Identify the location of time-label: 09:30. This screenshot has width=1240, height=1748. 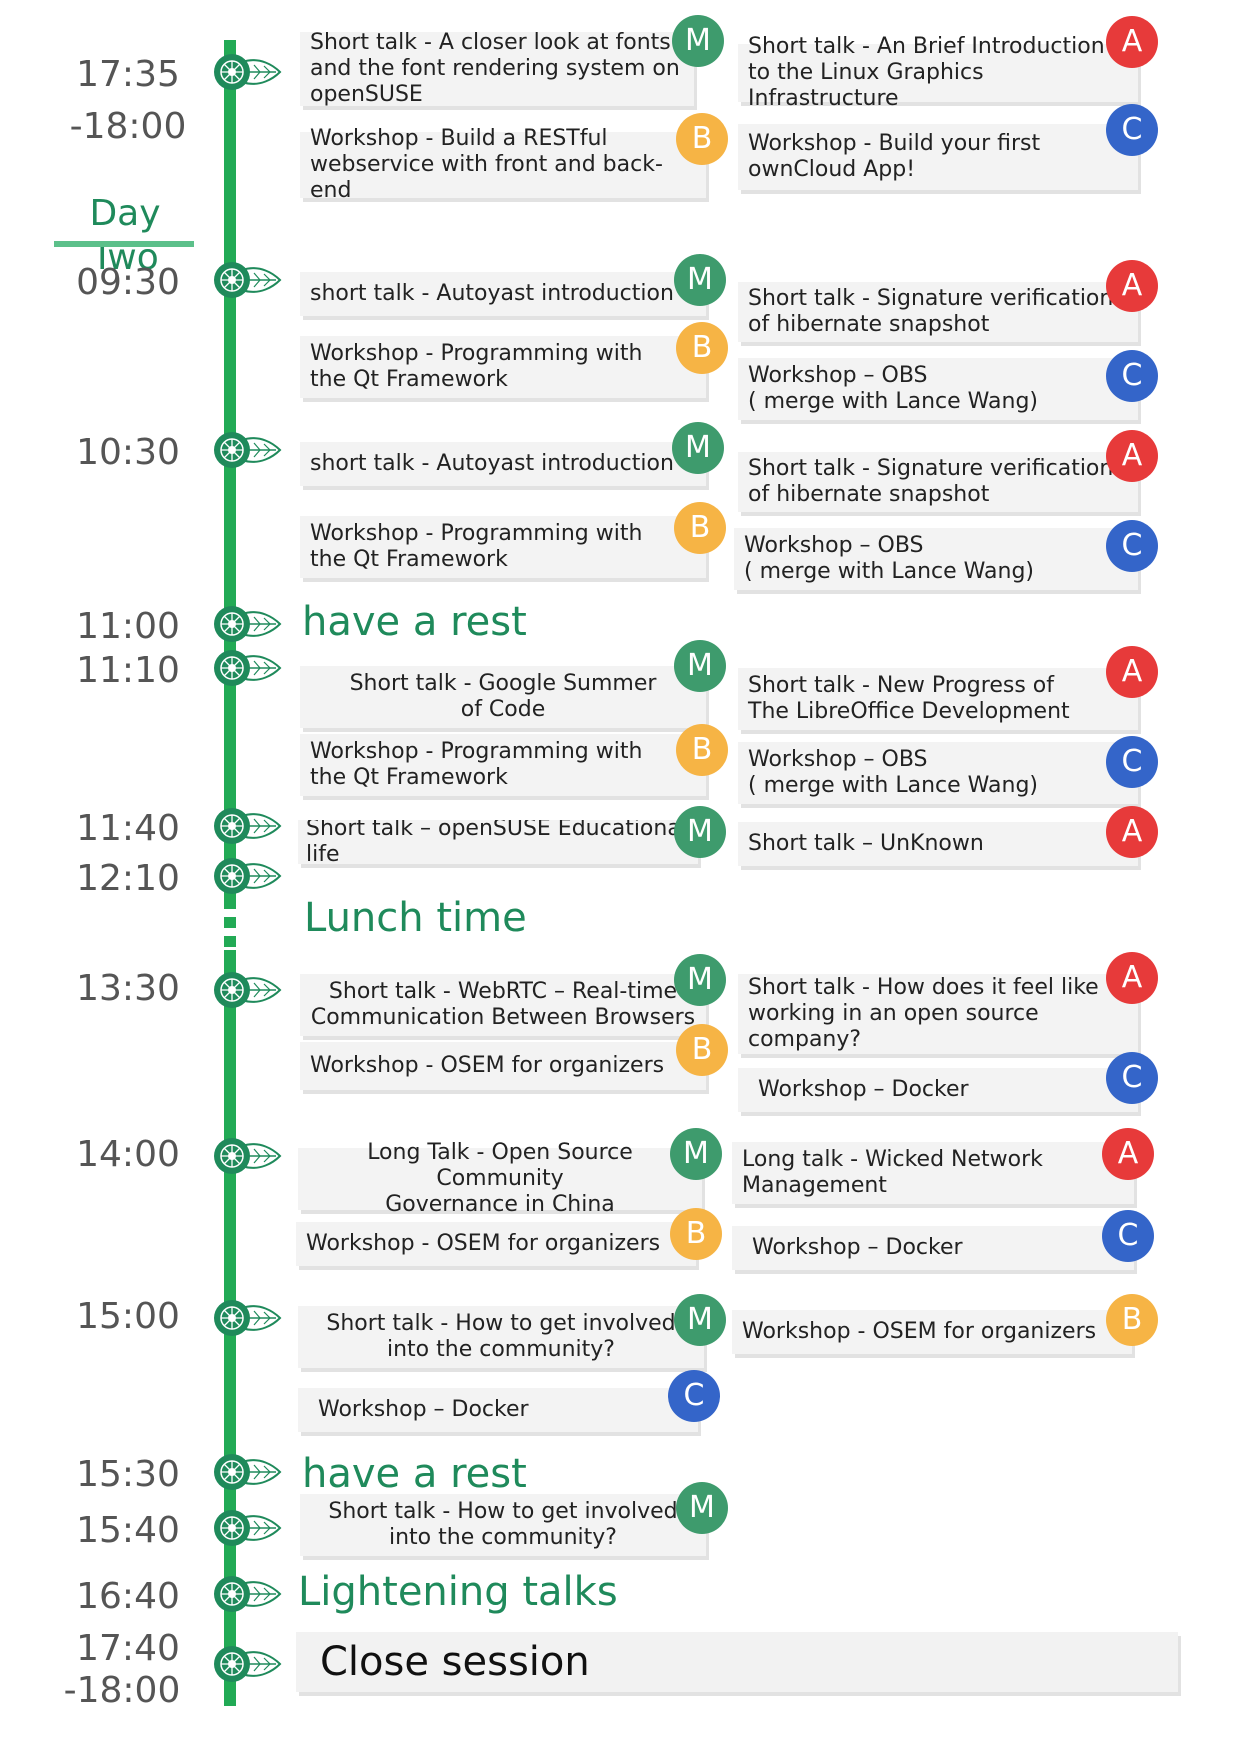
(128, 282).